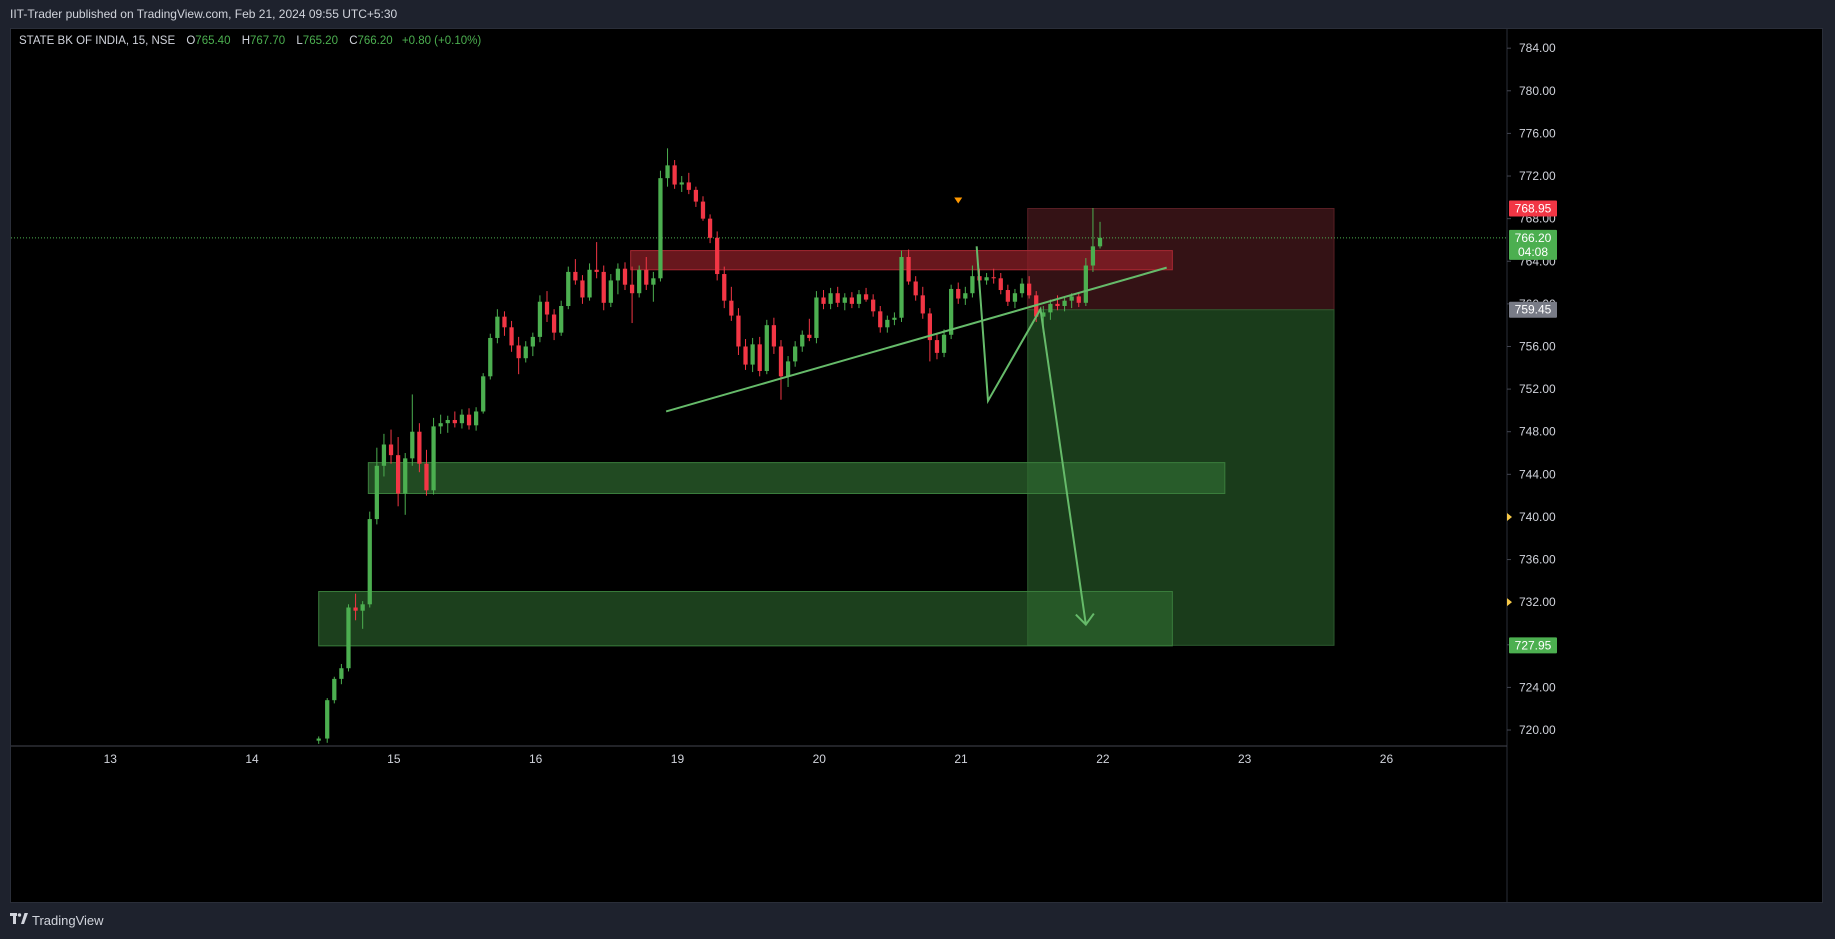 The width and height of the screenshot is (1835, 939). What do you see at coordinates (1533, 252) in the screenshot?
I see `price-tag-sub-1: 04:08` at bounding box center [1533, 252].